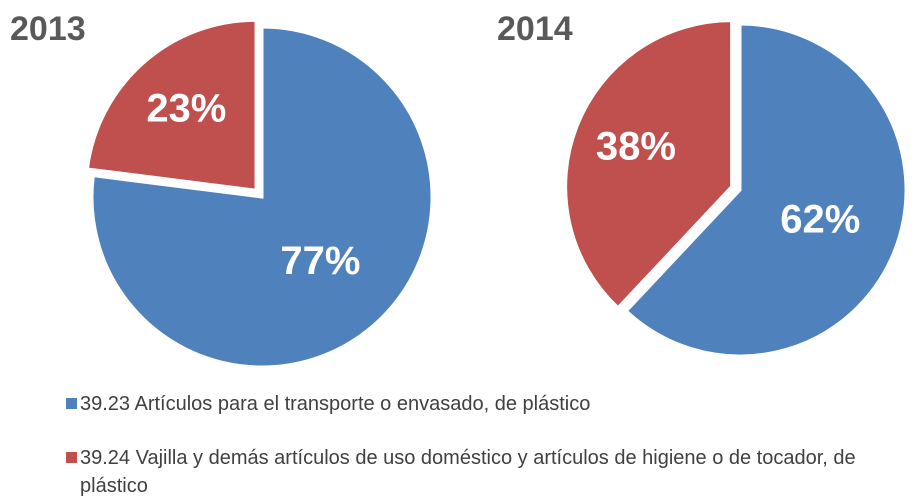 This screenshot has height=500, width=923. Describe the element at coordinates (48, 29) in the screenshot. I see `chart-title: 2013` at that location.